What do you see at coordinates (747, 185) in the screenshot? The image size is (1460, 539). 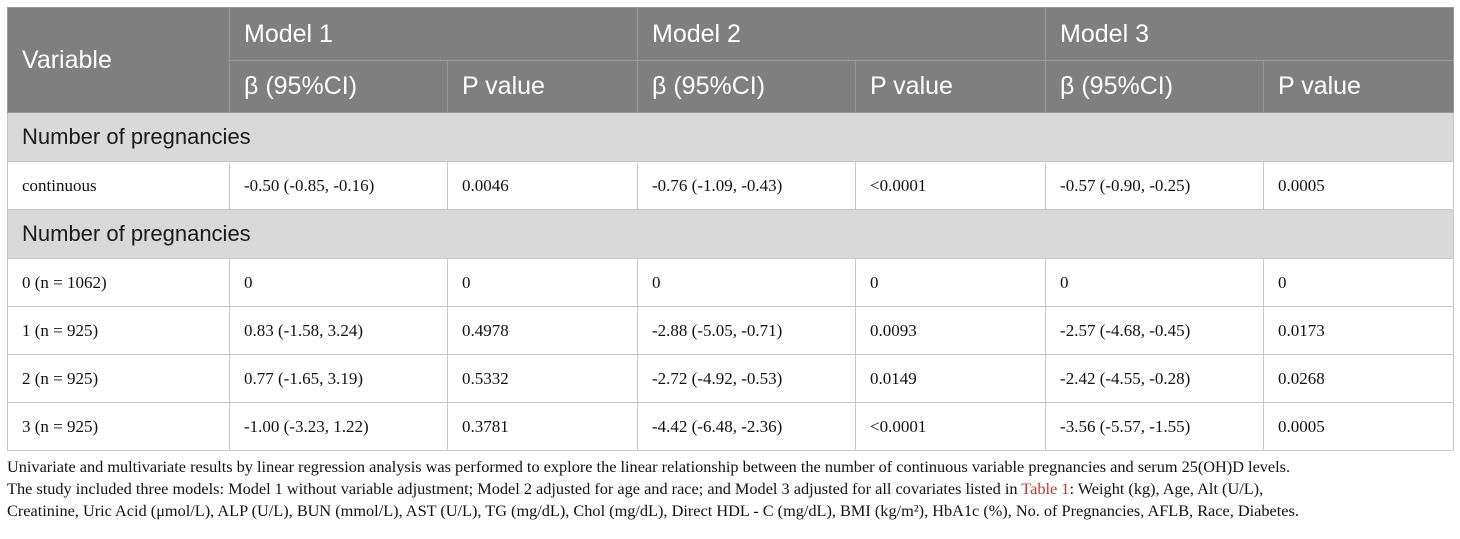 I see `table-cell: -0.76 (-1.09, -0.43)` at bounding box center [747, 185].